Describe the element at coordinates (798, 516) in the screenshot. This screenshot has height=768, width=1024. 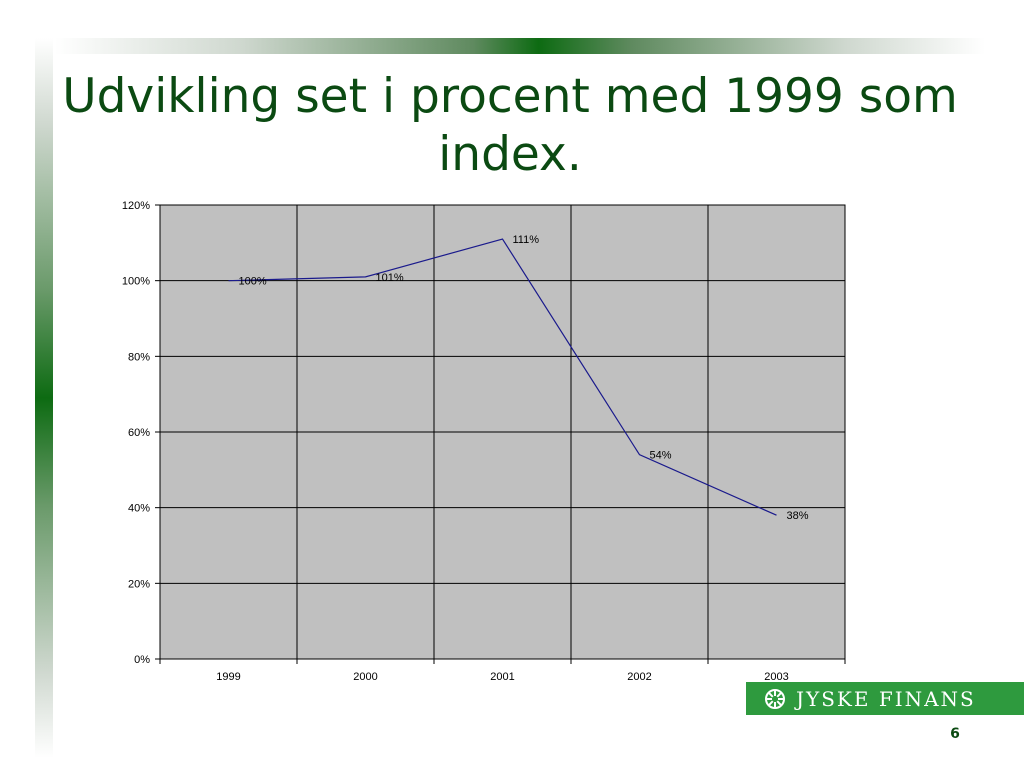
I see `data-label: 38%` at that location.